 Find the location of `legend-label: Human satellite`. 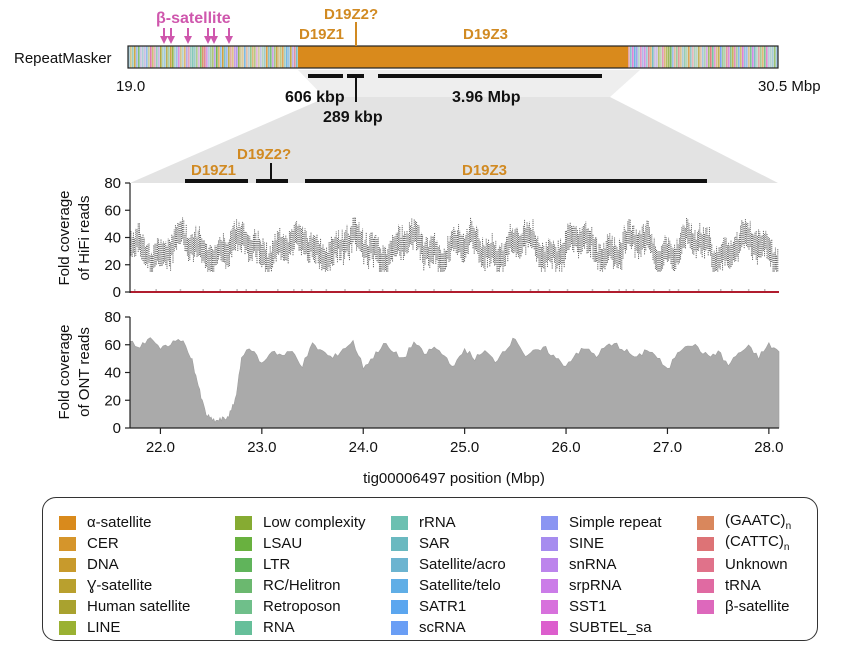

legend-label: Human satellite is located at coordinates (139, 606).